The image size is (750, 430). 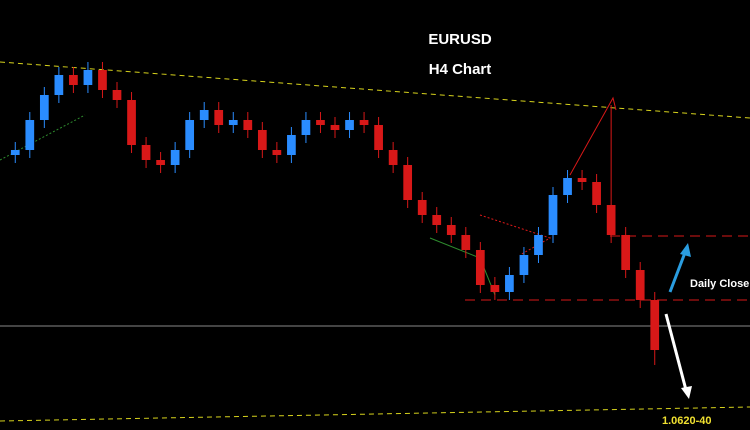 What do you see at coordinates (460, 69) in the screenshot?
I see `chart-subtitle: H4 Chart` at bounding box center [460, 69].